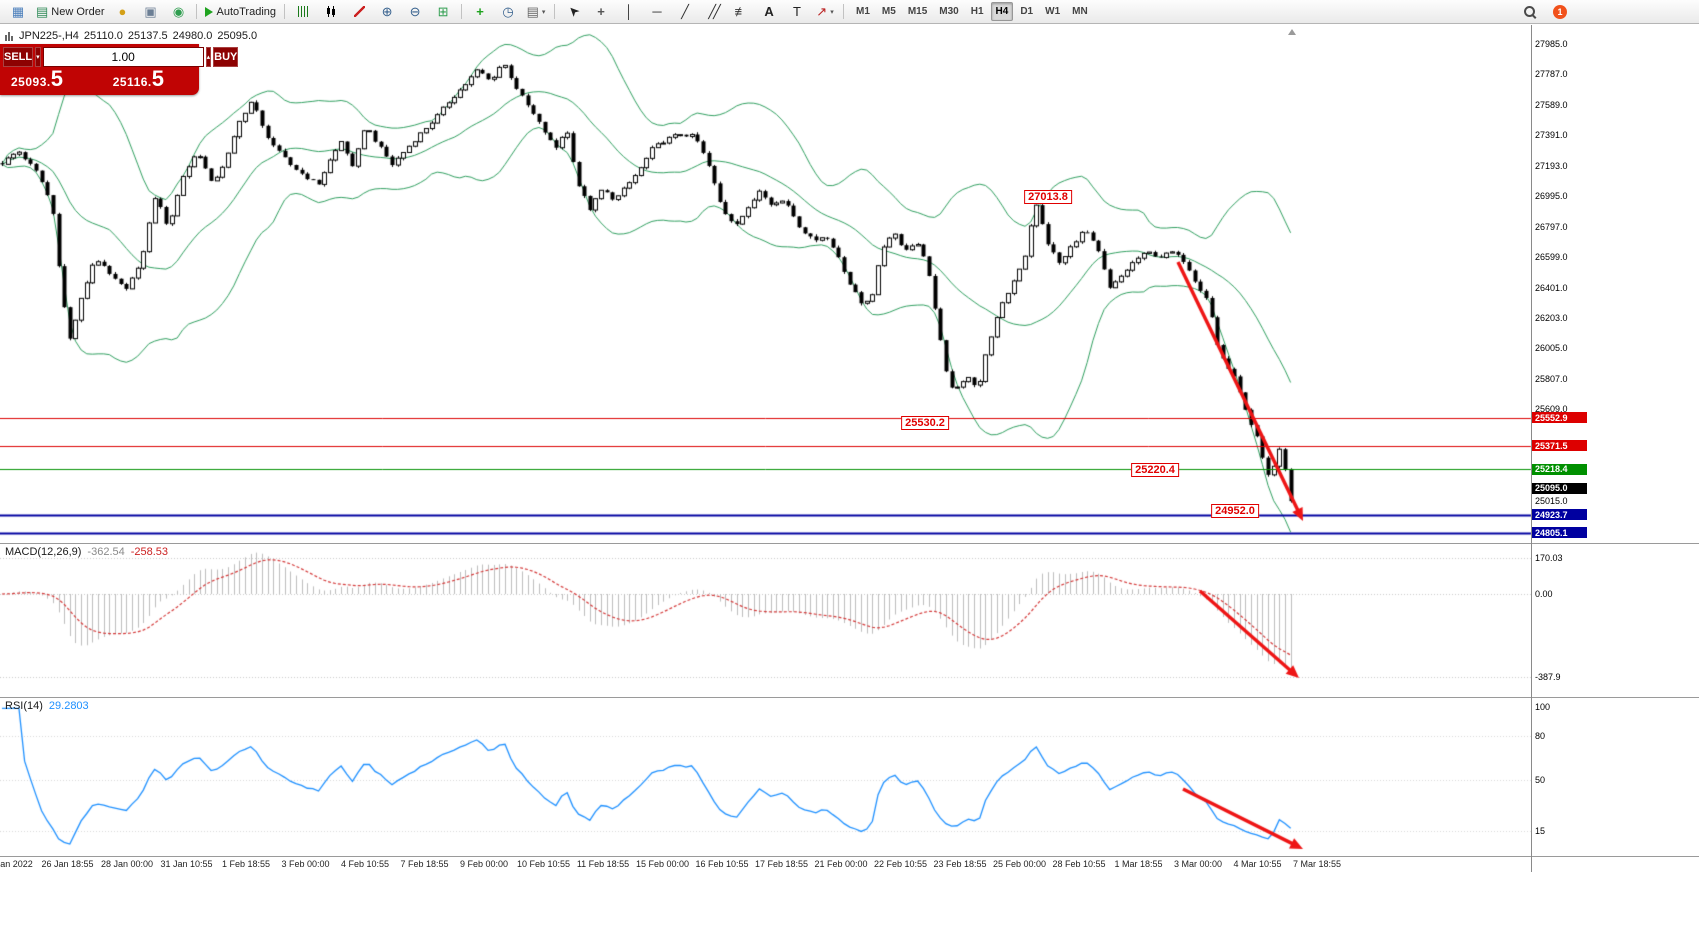 The height and width of the screenshot is (948, 1699). What do you see at coordinates (1540, 736) in the screenshot?
I see `rsi-axis-label: 80` at bounding box center [1540, 736].